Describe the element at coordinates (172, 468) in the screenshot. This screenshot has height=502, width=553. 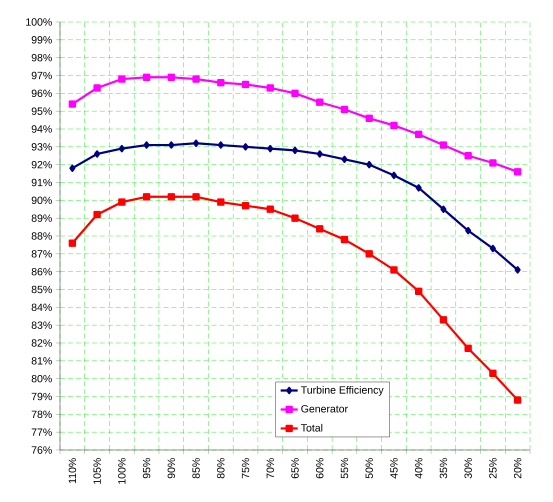
I see `x-tick-label: 90%` at that location.